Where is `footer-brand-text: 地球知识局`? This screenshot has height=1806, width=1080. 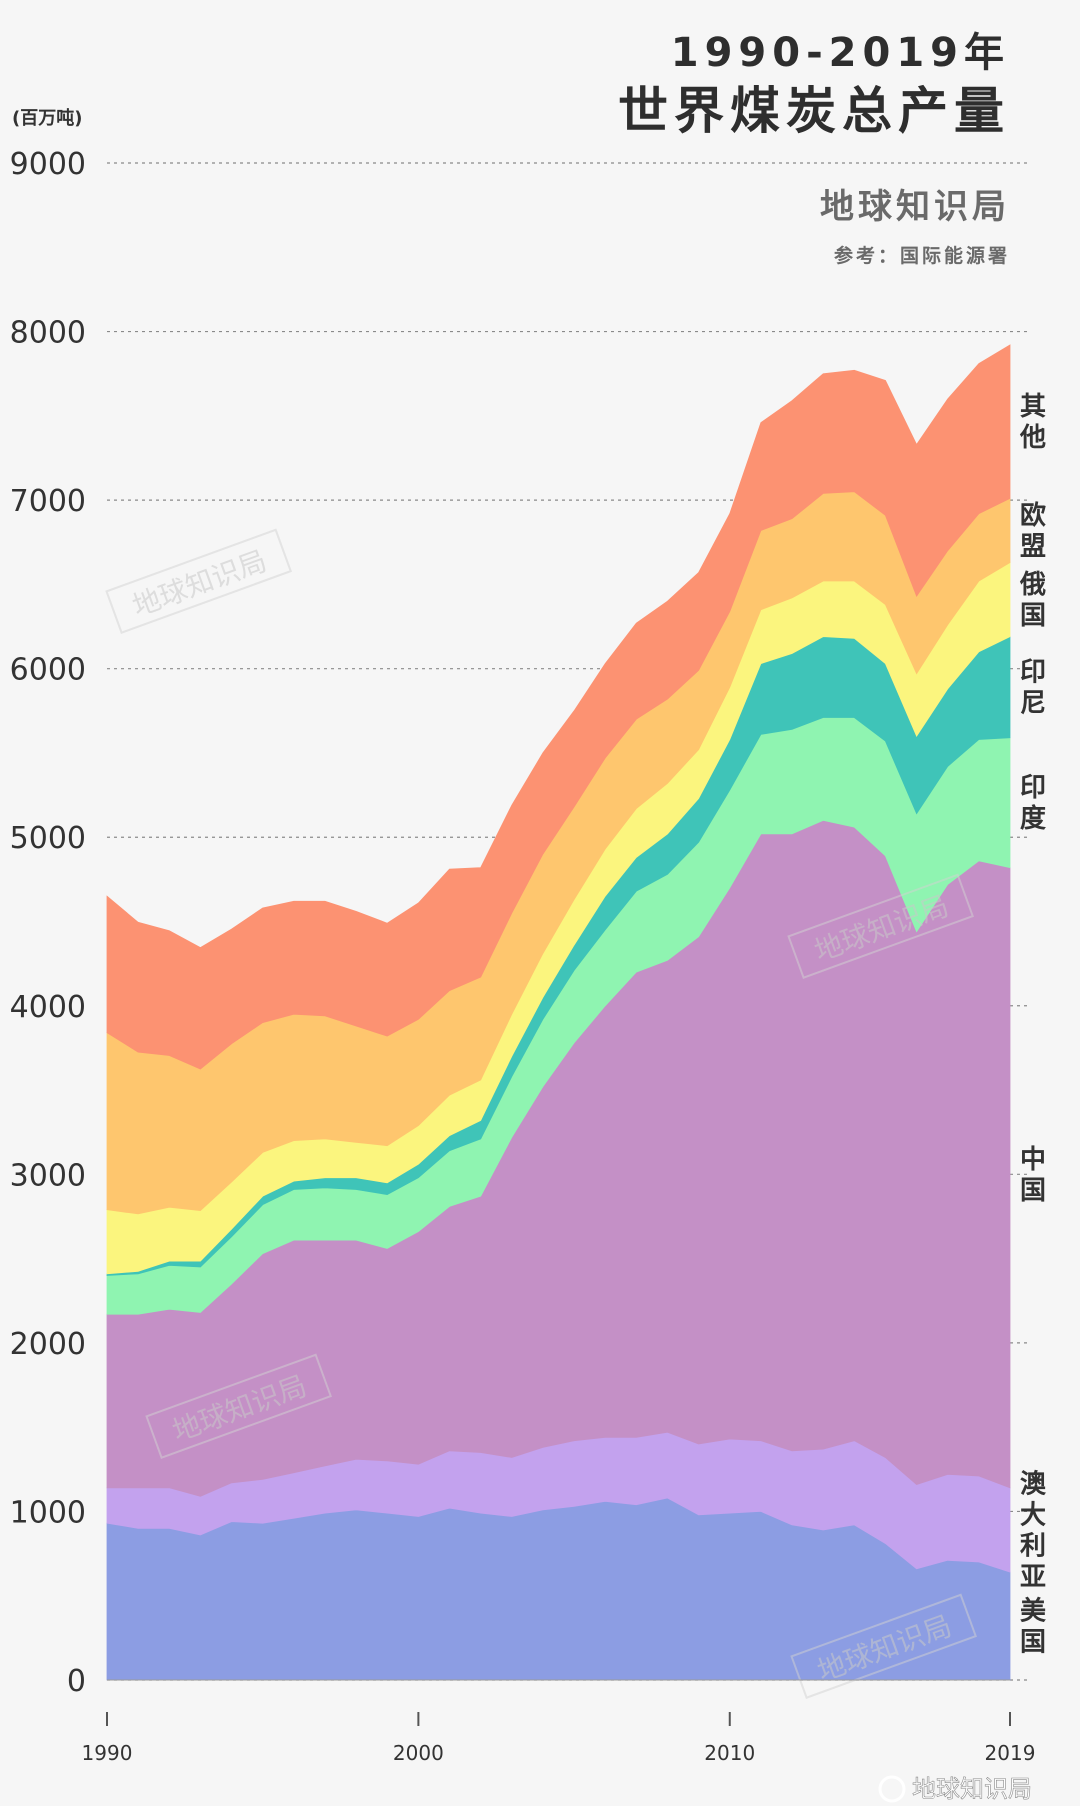
footer-brand-text: 地球知识局 is located at coordinates (972, 1789).